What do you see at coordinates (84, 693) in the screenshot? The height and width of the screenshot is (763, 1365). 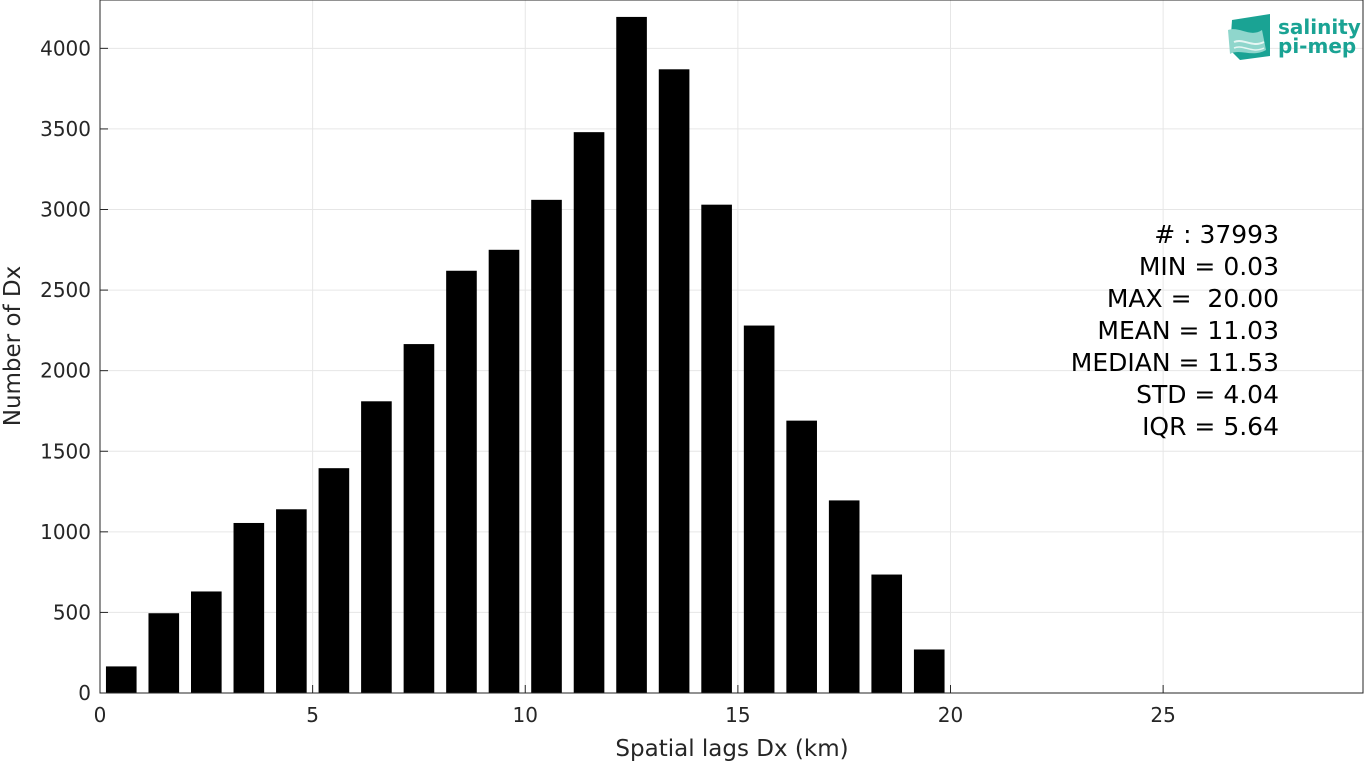 I see `y-tick-label: 0` at bounding box center [84, 693].